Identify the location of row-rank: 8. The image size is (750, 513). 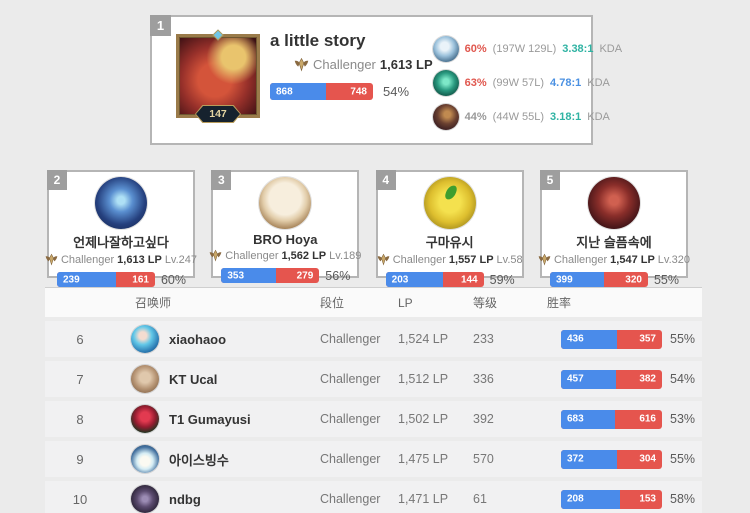
(80, 419).